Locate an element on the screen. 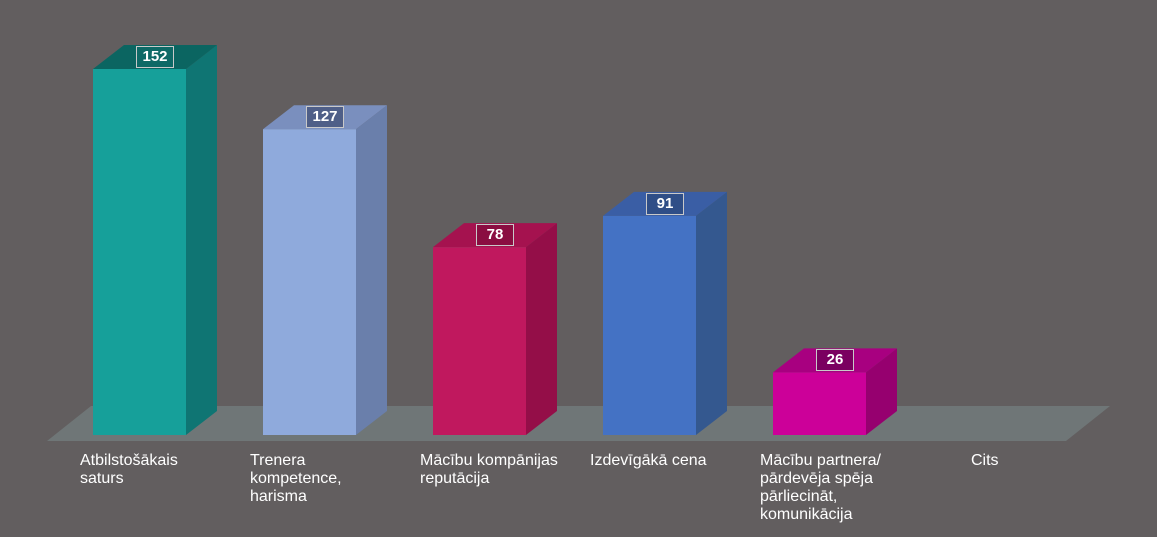 The image size is (1157, 537). category-label-1: Trenera kompetence, harisma is located at coordinates (296, 478).